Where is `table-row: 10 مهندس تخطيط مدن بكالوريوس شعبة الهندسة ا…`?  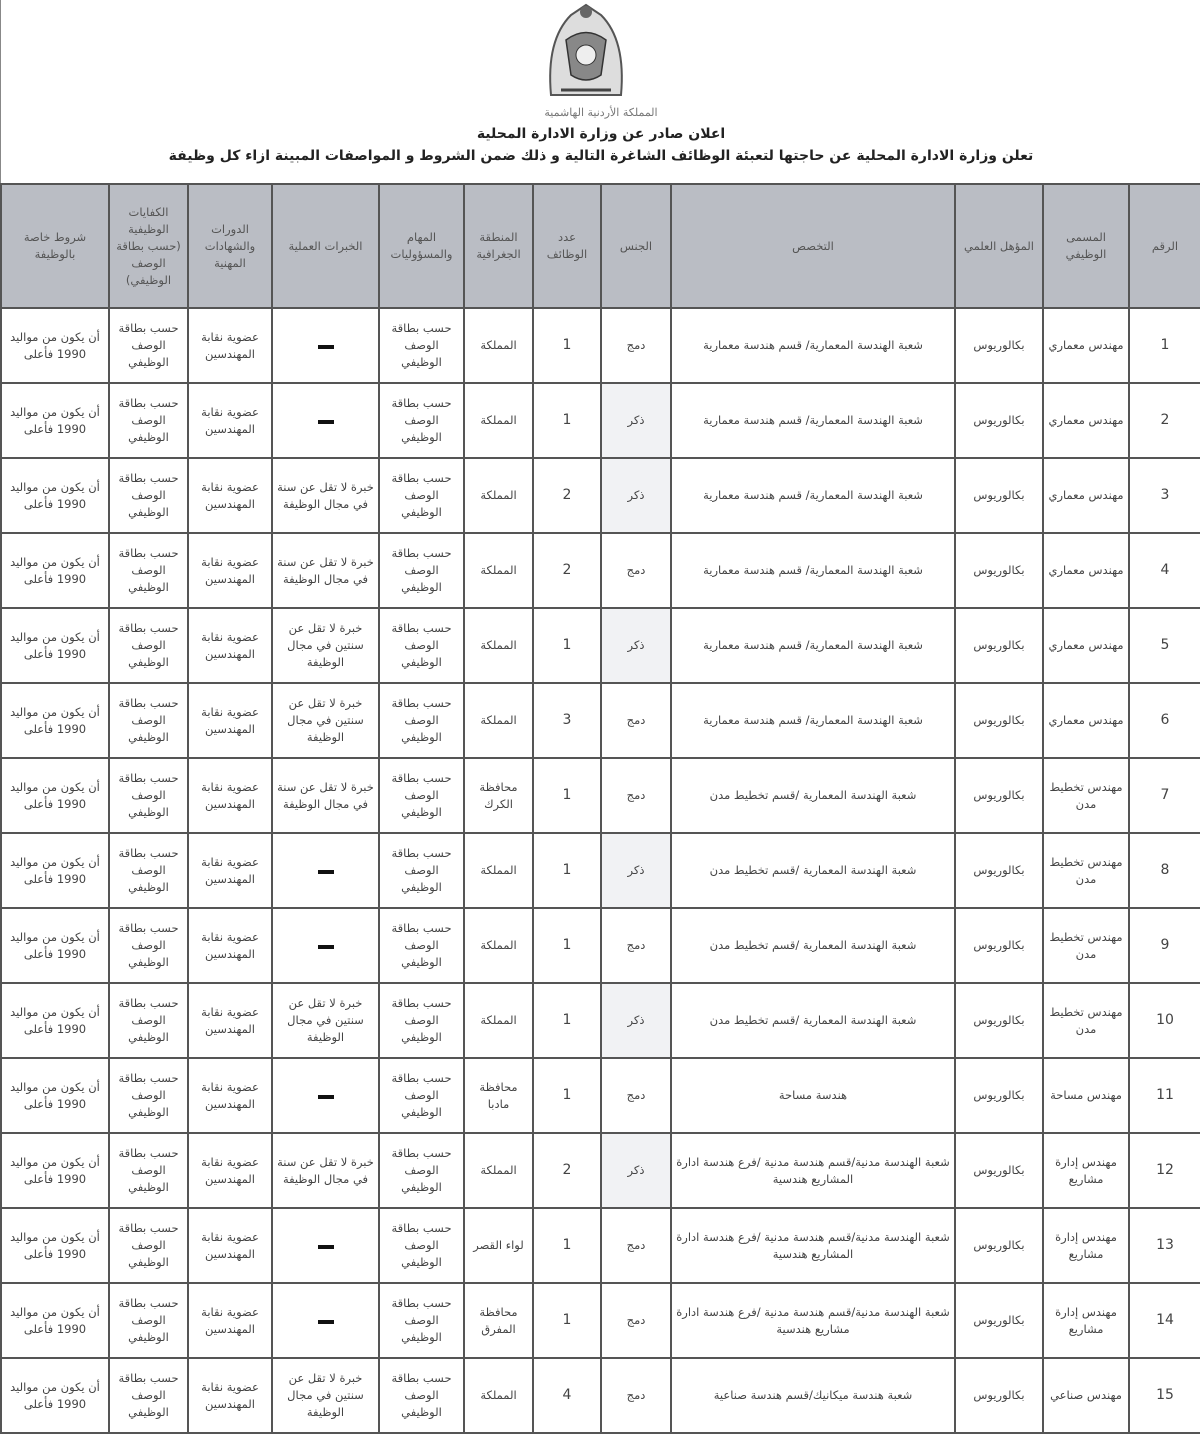
table-row: 10 مهندس تخطيط مدن بكالوريوس شعبة الهندسة ا… is located at coordinates (600, 1020).